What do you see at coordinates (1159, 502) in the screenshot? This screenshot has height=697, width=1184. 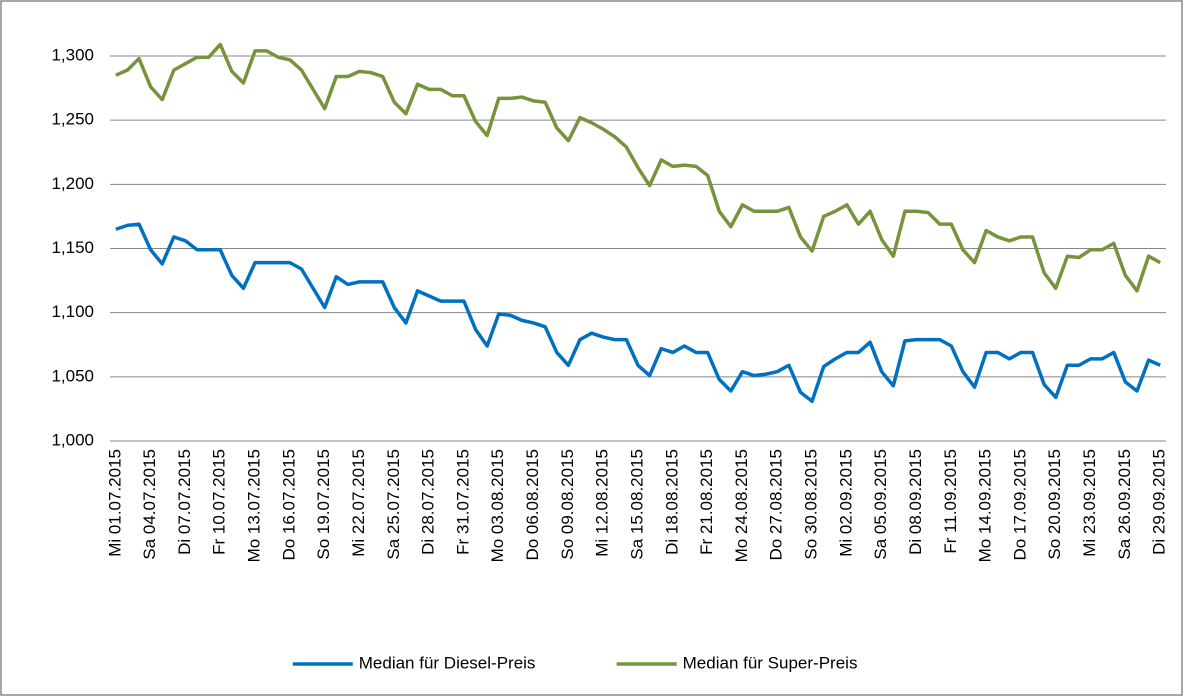 I see `x-tick-label: Di 29.09.2015` at bounding box center [1159, 502].